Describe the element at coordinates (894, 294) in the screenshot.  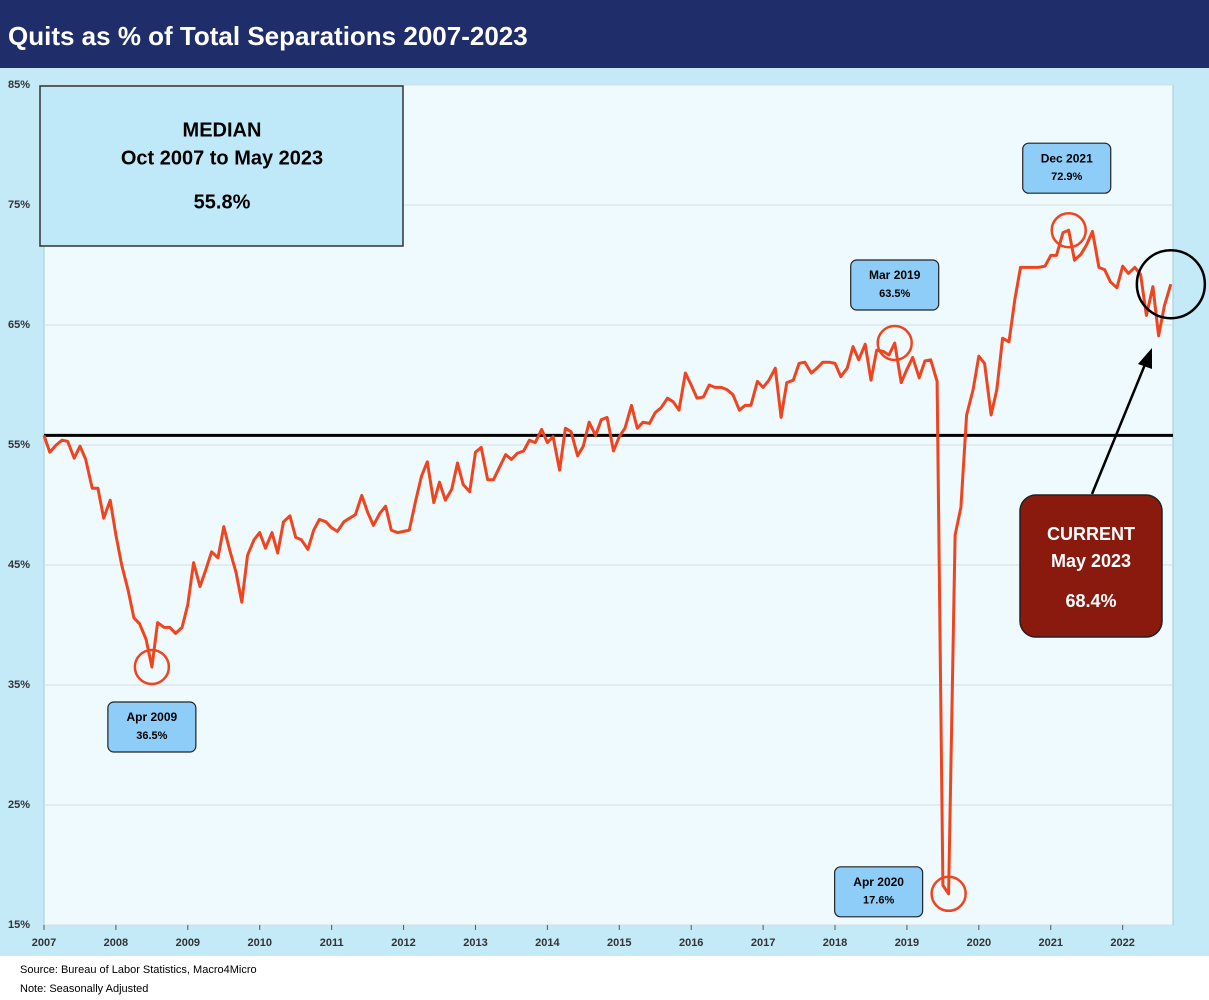
I see `callout-value: 63.5%` at that location.